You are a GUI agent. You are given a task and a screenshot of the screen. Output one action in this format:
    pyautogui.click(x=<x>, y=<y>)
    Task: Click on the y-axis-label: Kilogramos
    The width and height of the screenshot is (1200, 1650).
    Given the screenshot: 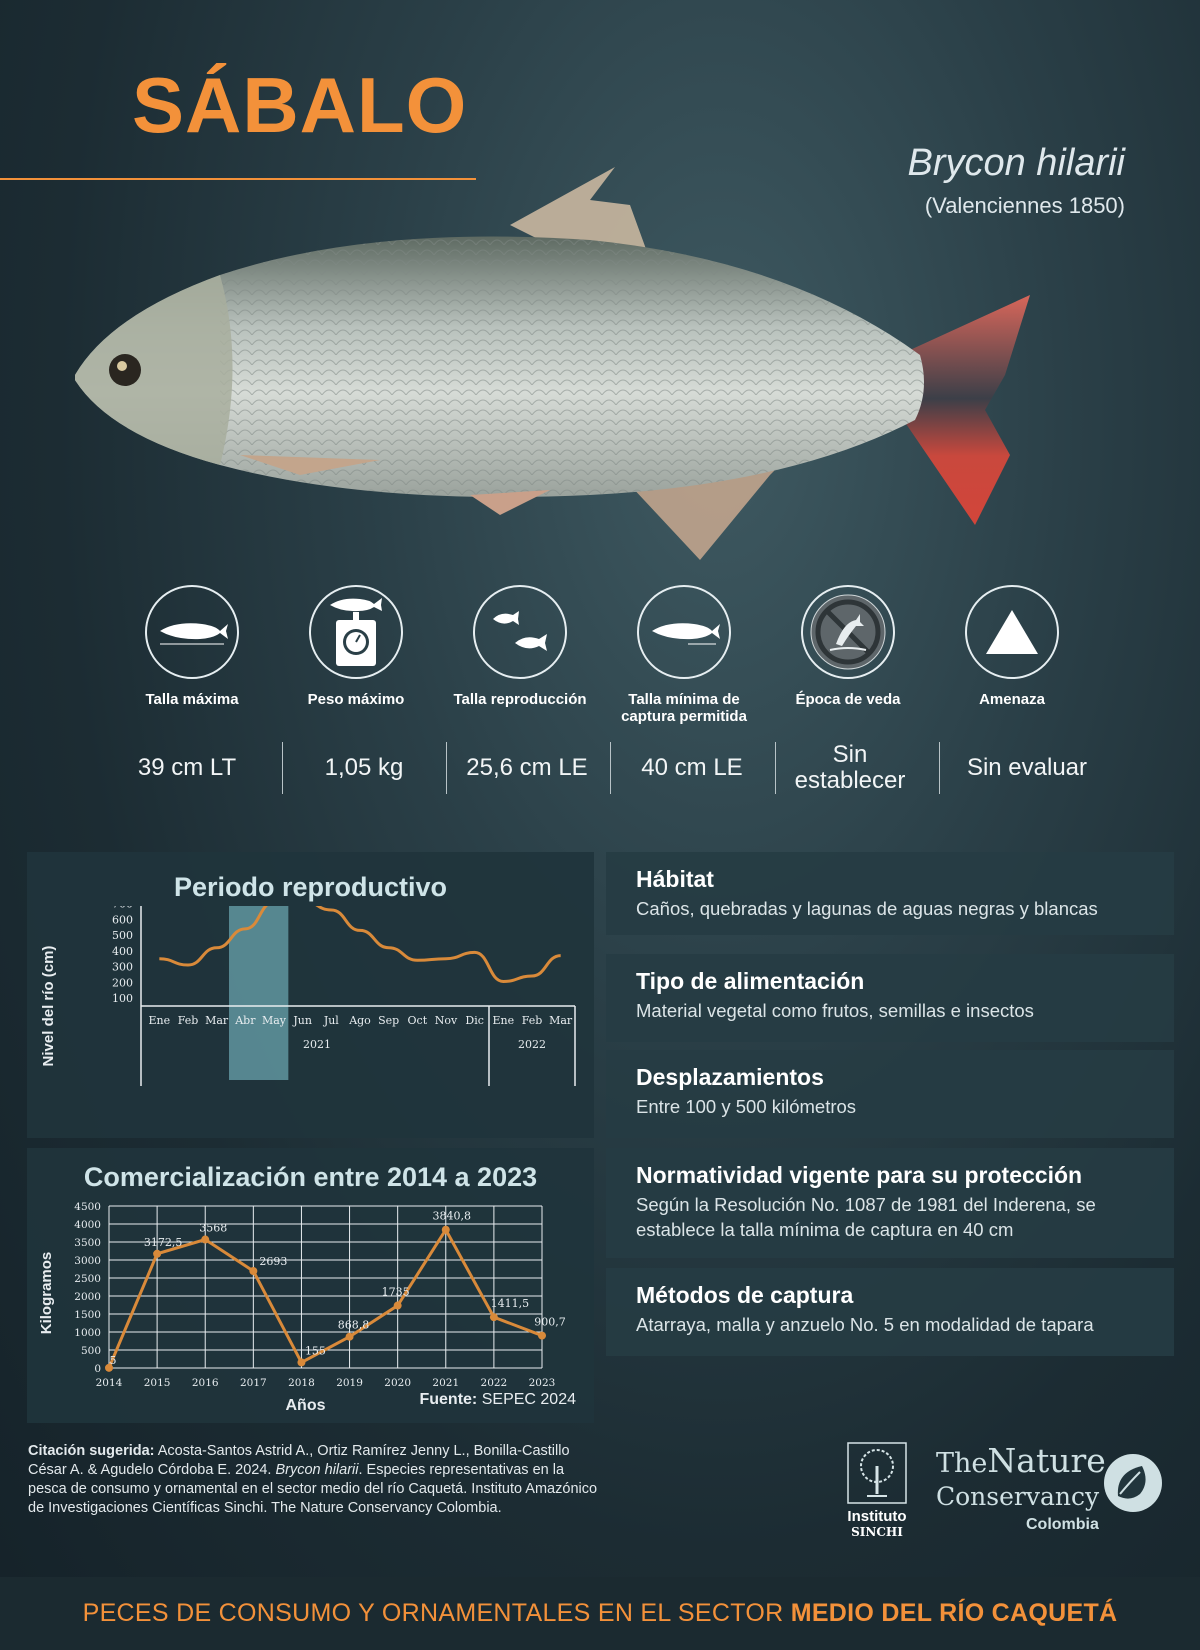 What is the action you would take?
    pyautogui.click(x=46, y=1293)
    